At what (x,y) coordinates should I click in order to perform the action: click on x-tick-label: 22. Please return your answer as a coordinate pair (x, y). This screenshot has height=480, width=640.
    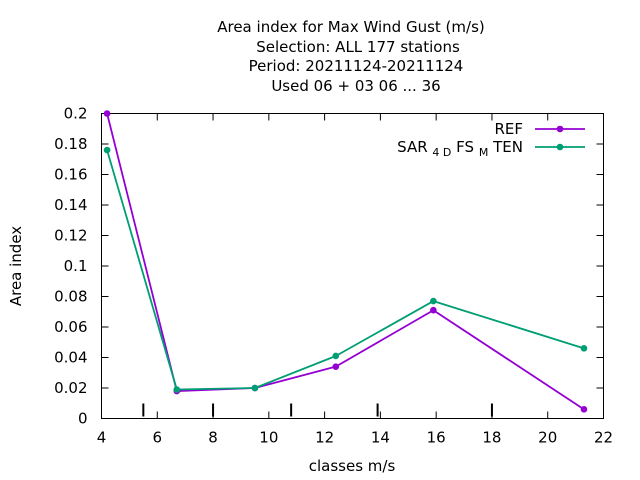
    Looking at the image, I should click on (603, 438).